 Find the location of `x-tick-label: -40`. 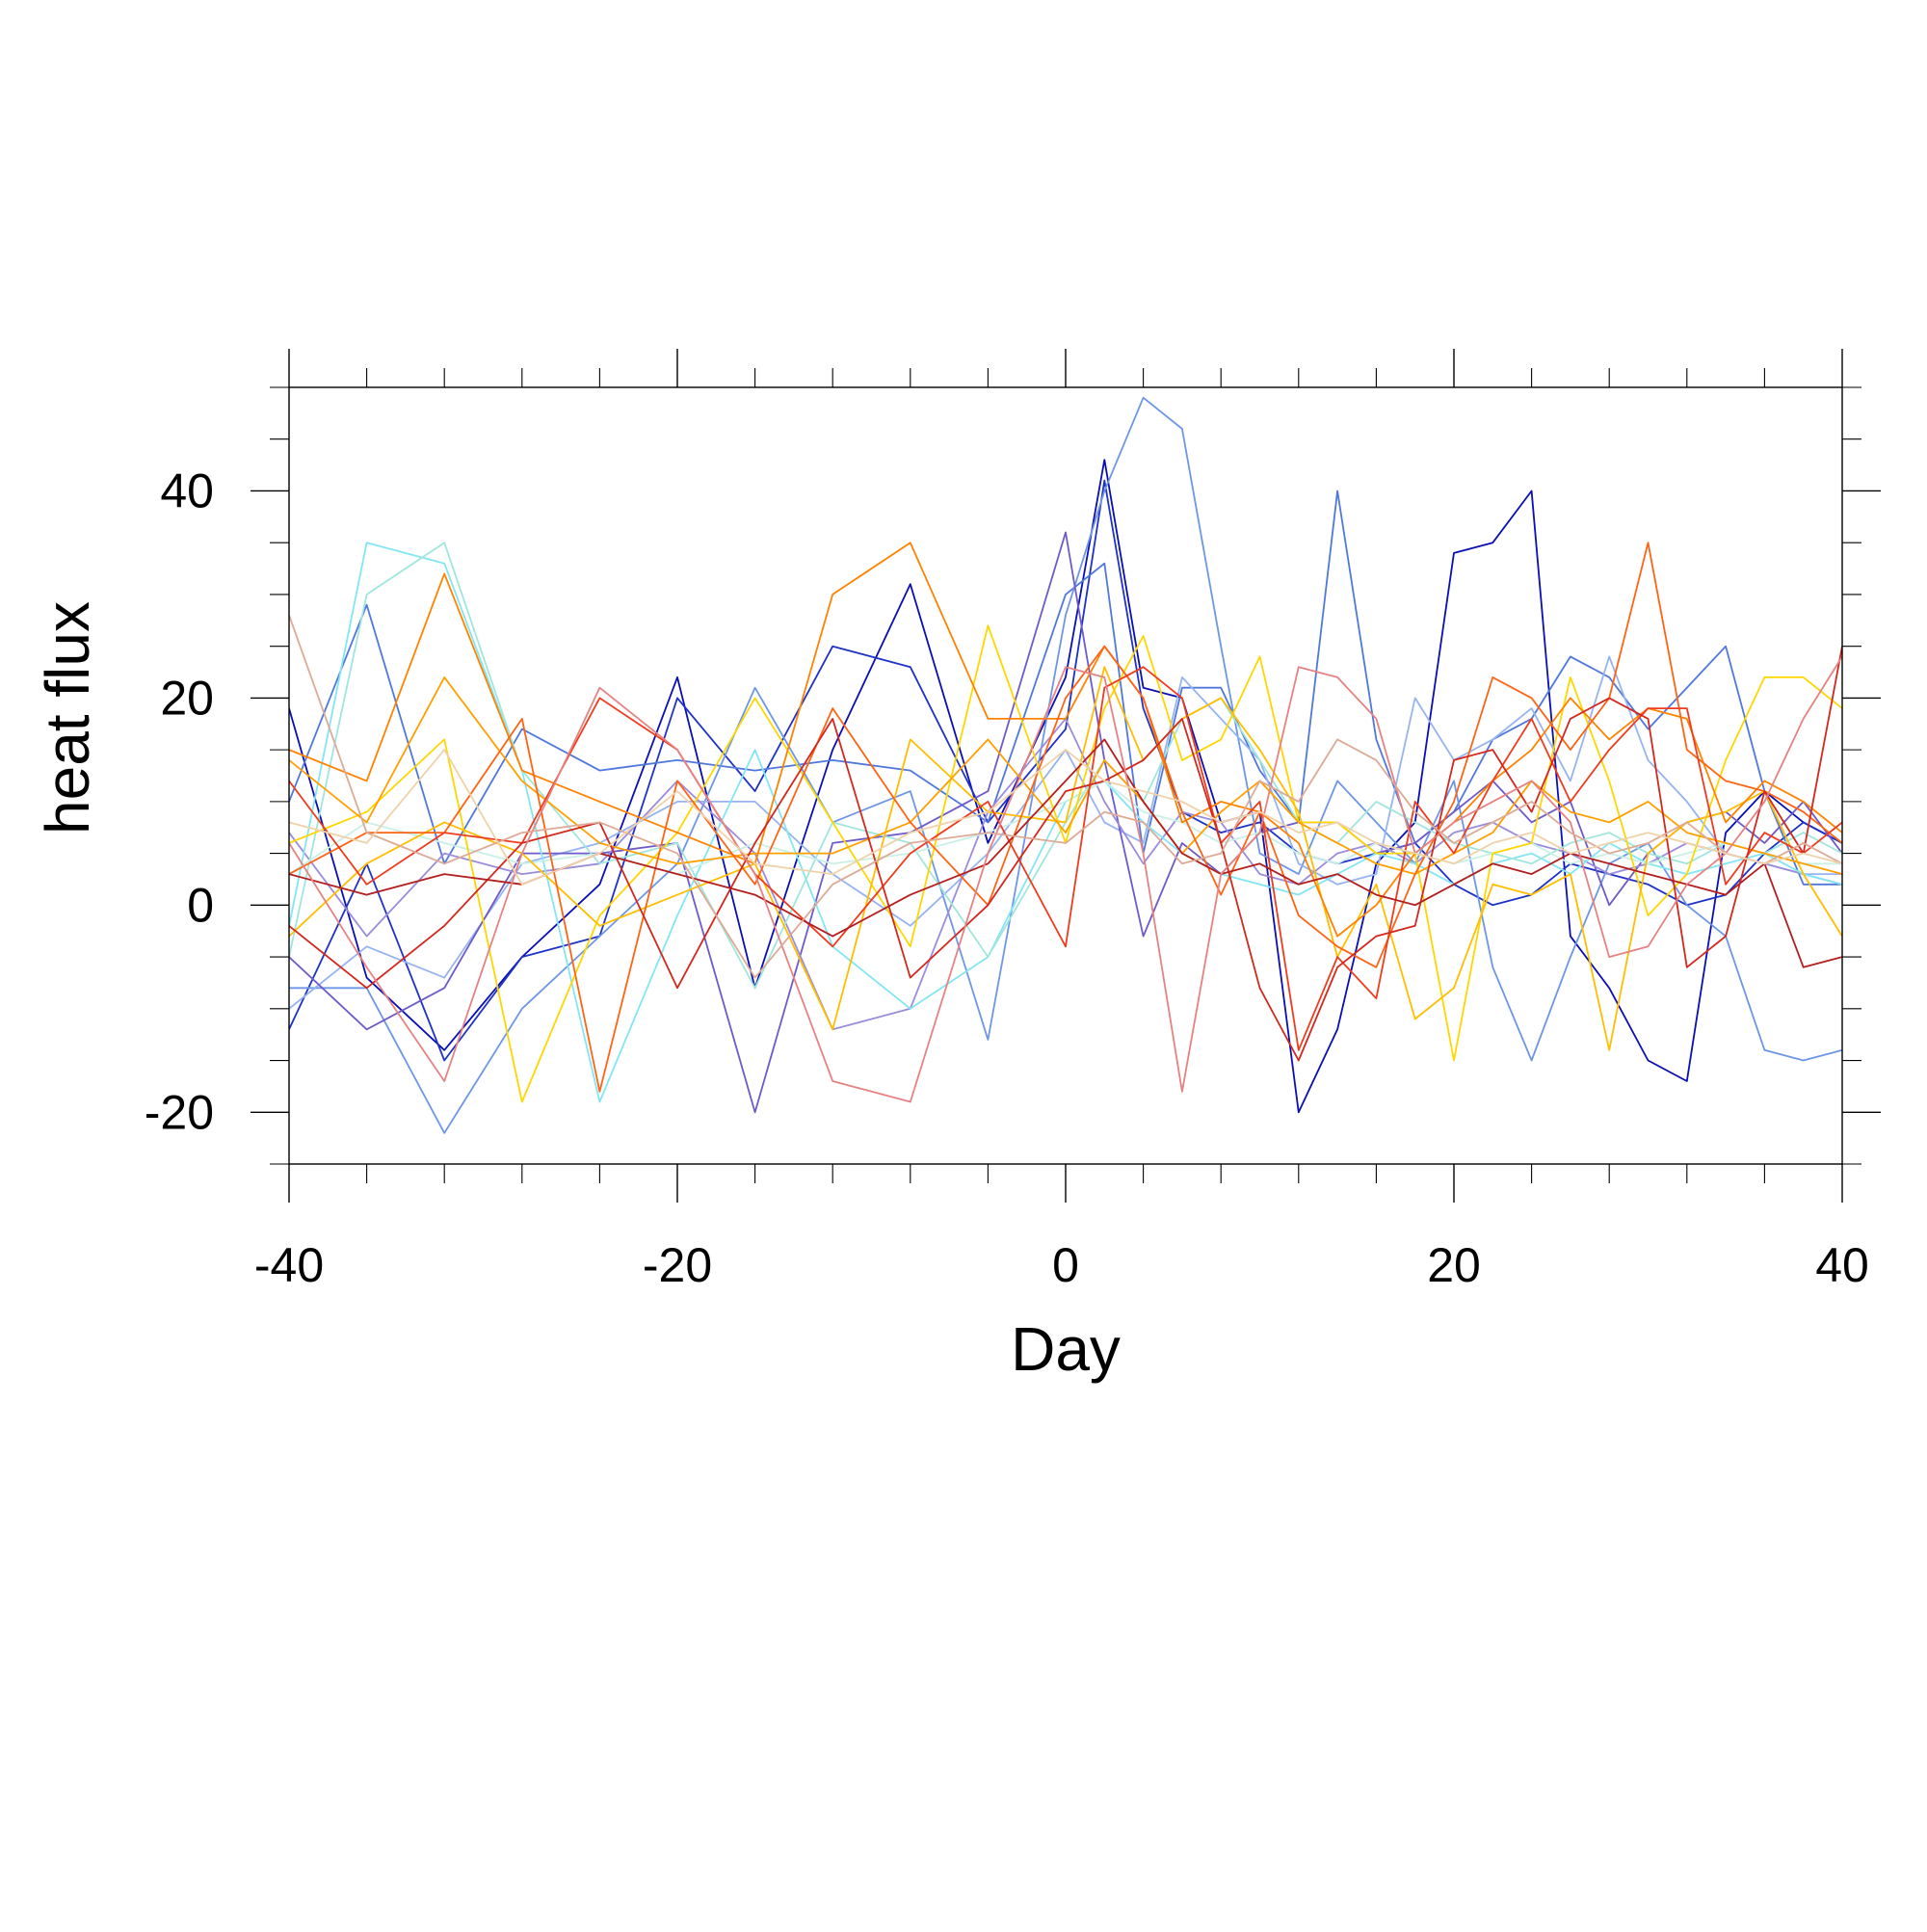

x-tick-label: -40 is located at coordinates (289, 1265).